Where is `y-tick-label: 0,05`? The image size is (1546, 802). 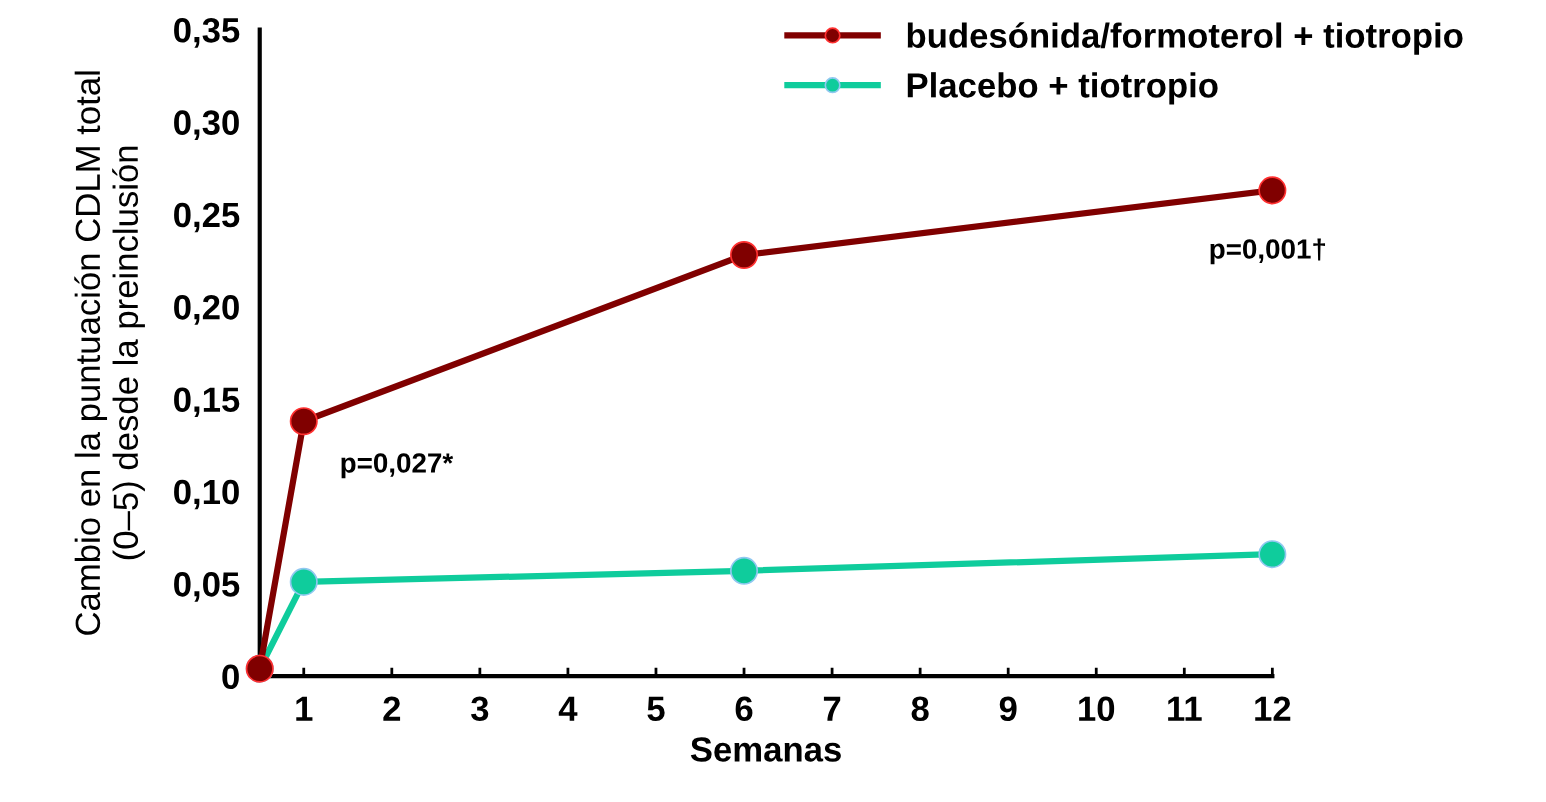
y-tick-label: 0,05 is located at coordinates (207, 587).